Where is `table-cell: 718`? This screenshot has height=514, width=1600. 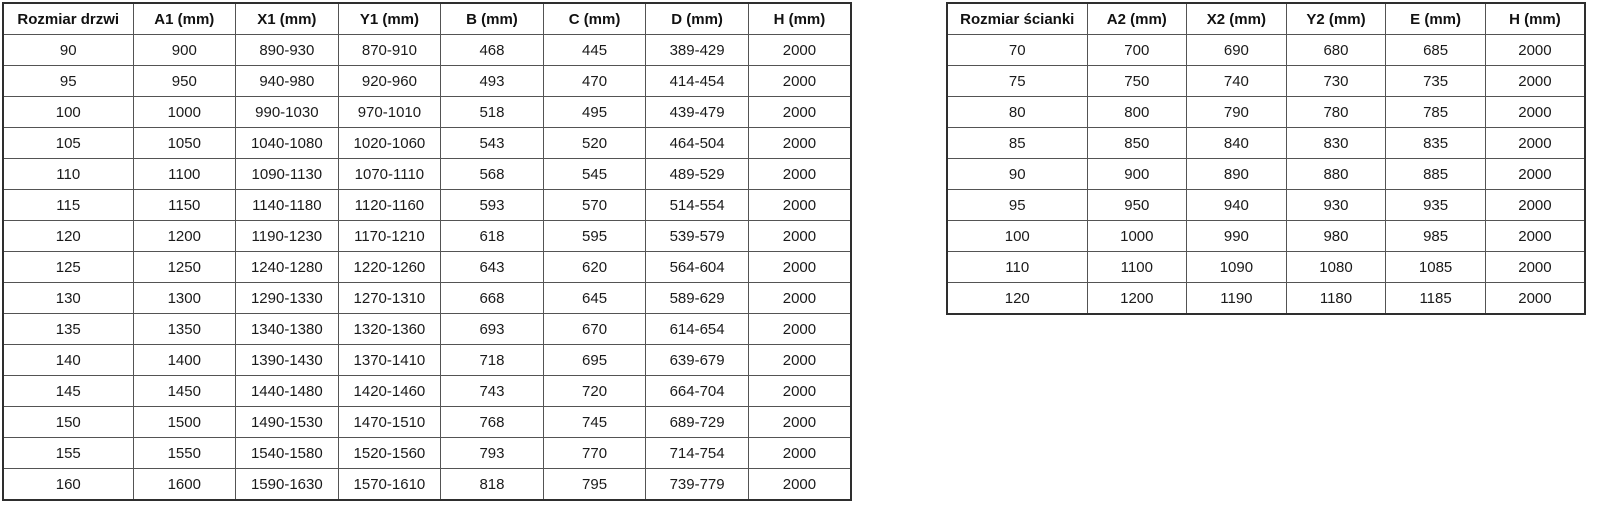 table-cell: 718 is located at coordinates (492, 360).